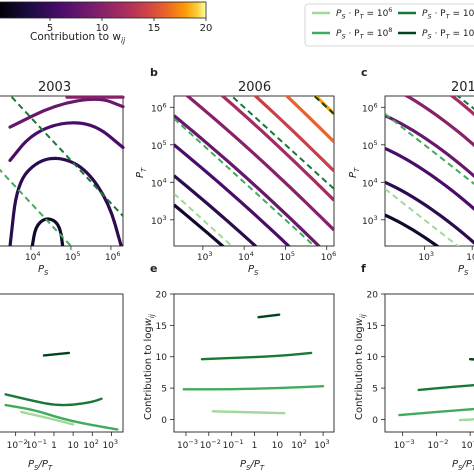 This screenshot has height=474, width=474. What do you see at coordinates (153, 268) in the screenshot?
I see `panel-letter-e: e` at bounding box center [153, 268].